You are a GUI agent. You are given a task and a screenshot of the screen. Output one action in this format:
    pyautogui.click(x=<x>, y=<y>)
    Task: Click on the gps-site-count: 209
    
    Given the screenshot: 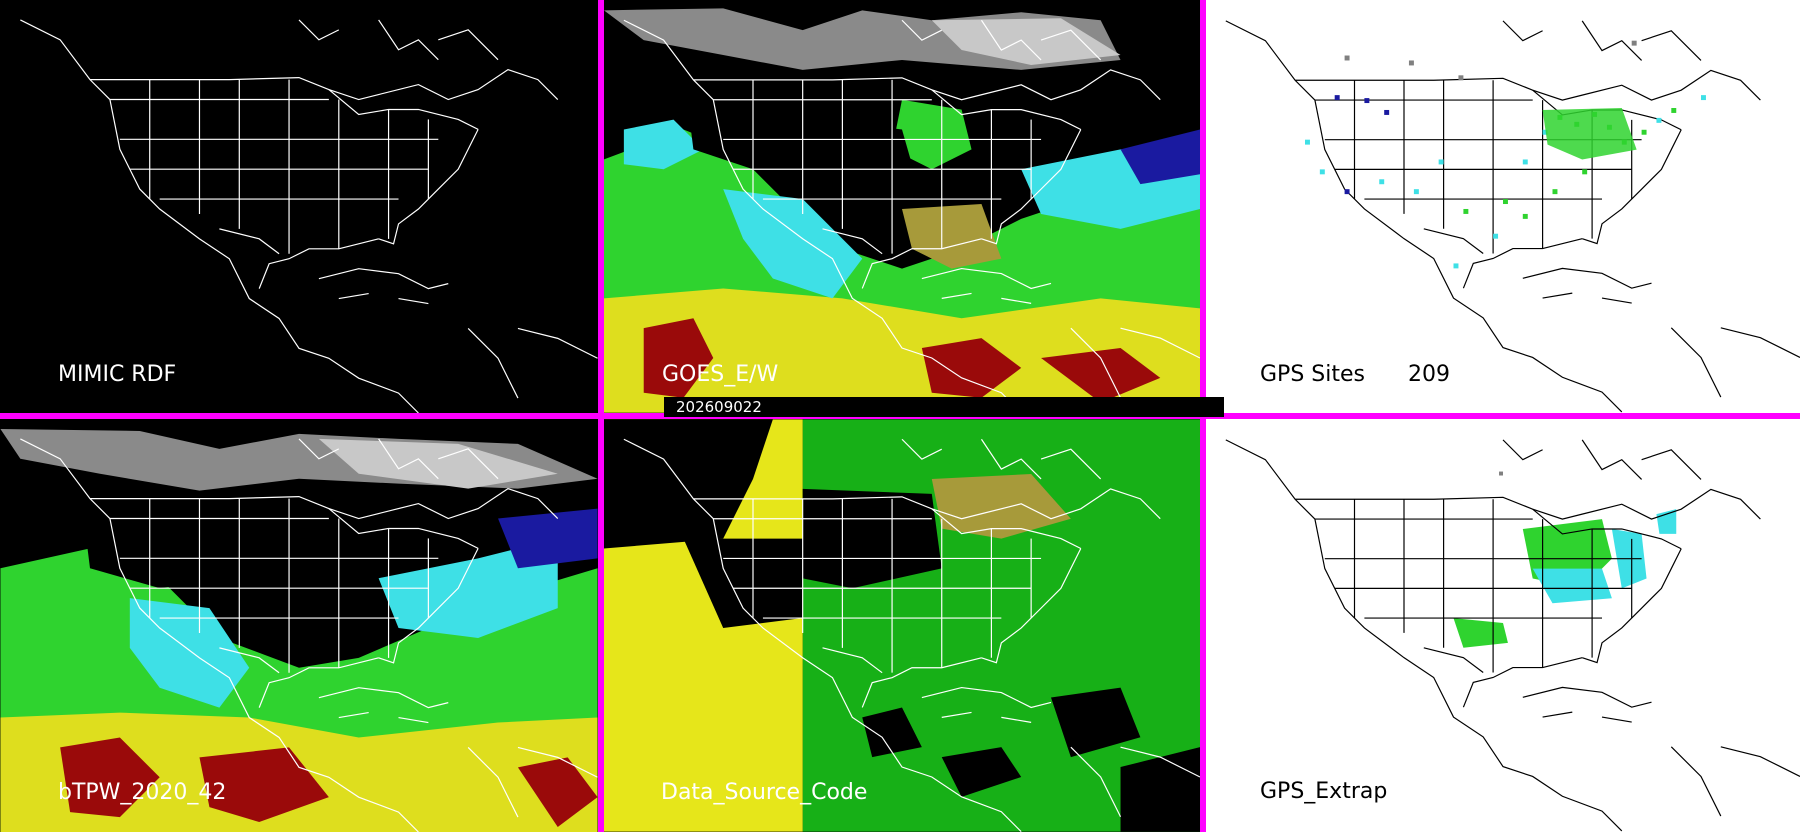 What is the action you would take?
    pyautogui.click(x=1429, y=374)
    